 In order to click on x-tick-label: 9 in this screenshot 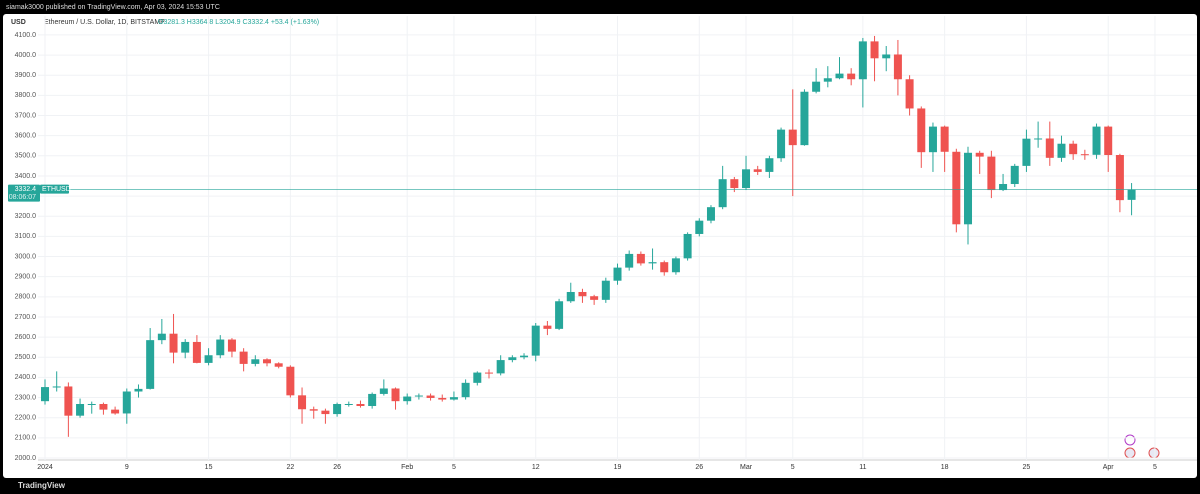, I will do `click(127, 467)`.